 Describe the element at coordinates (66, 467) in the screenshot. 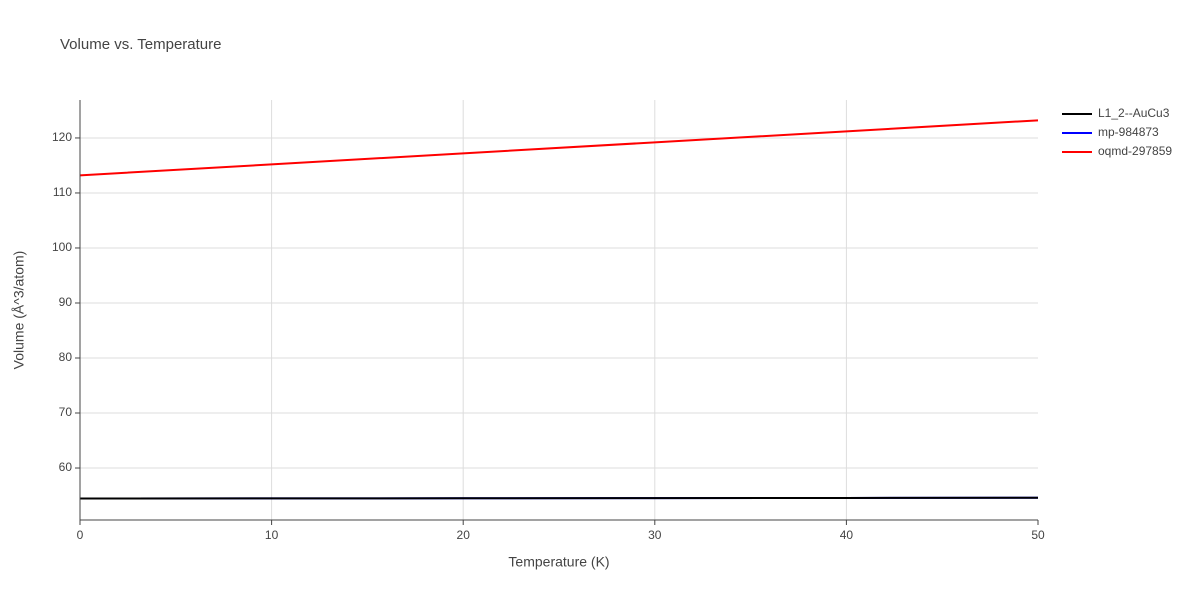

I see `y-tick-label: 60` at that location.